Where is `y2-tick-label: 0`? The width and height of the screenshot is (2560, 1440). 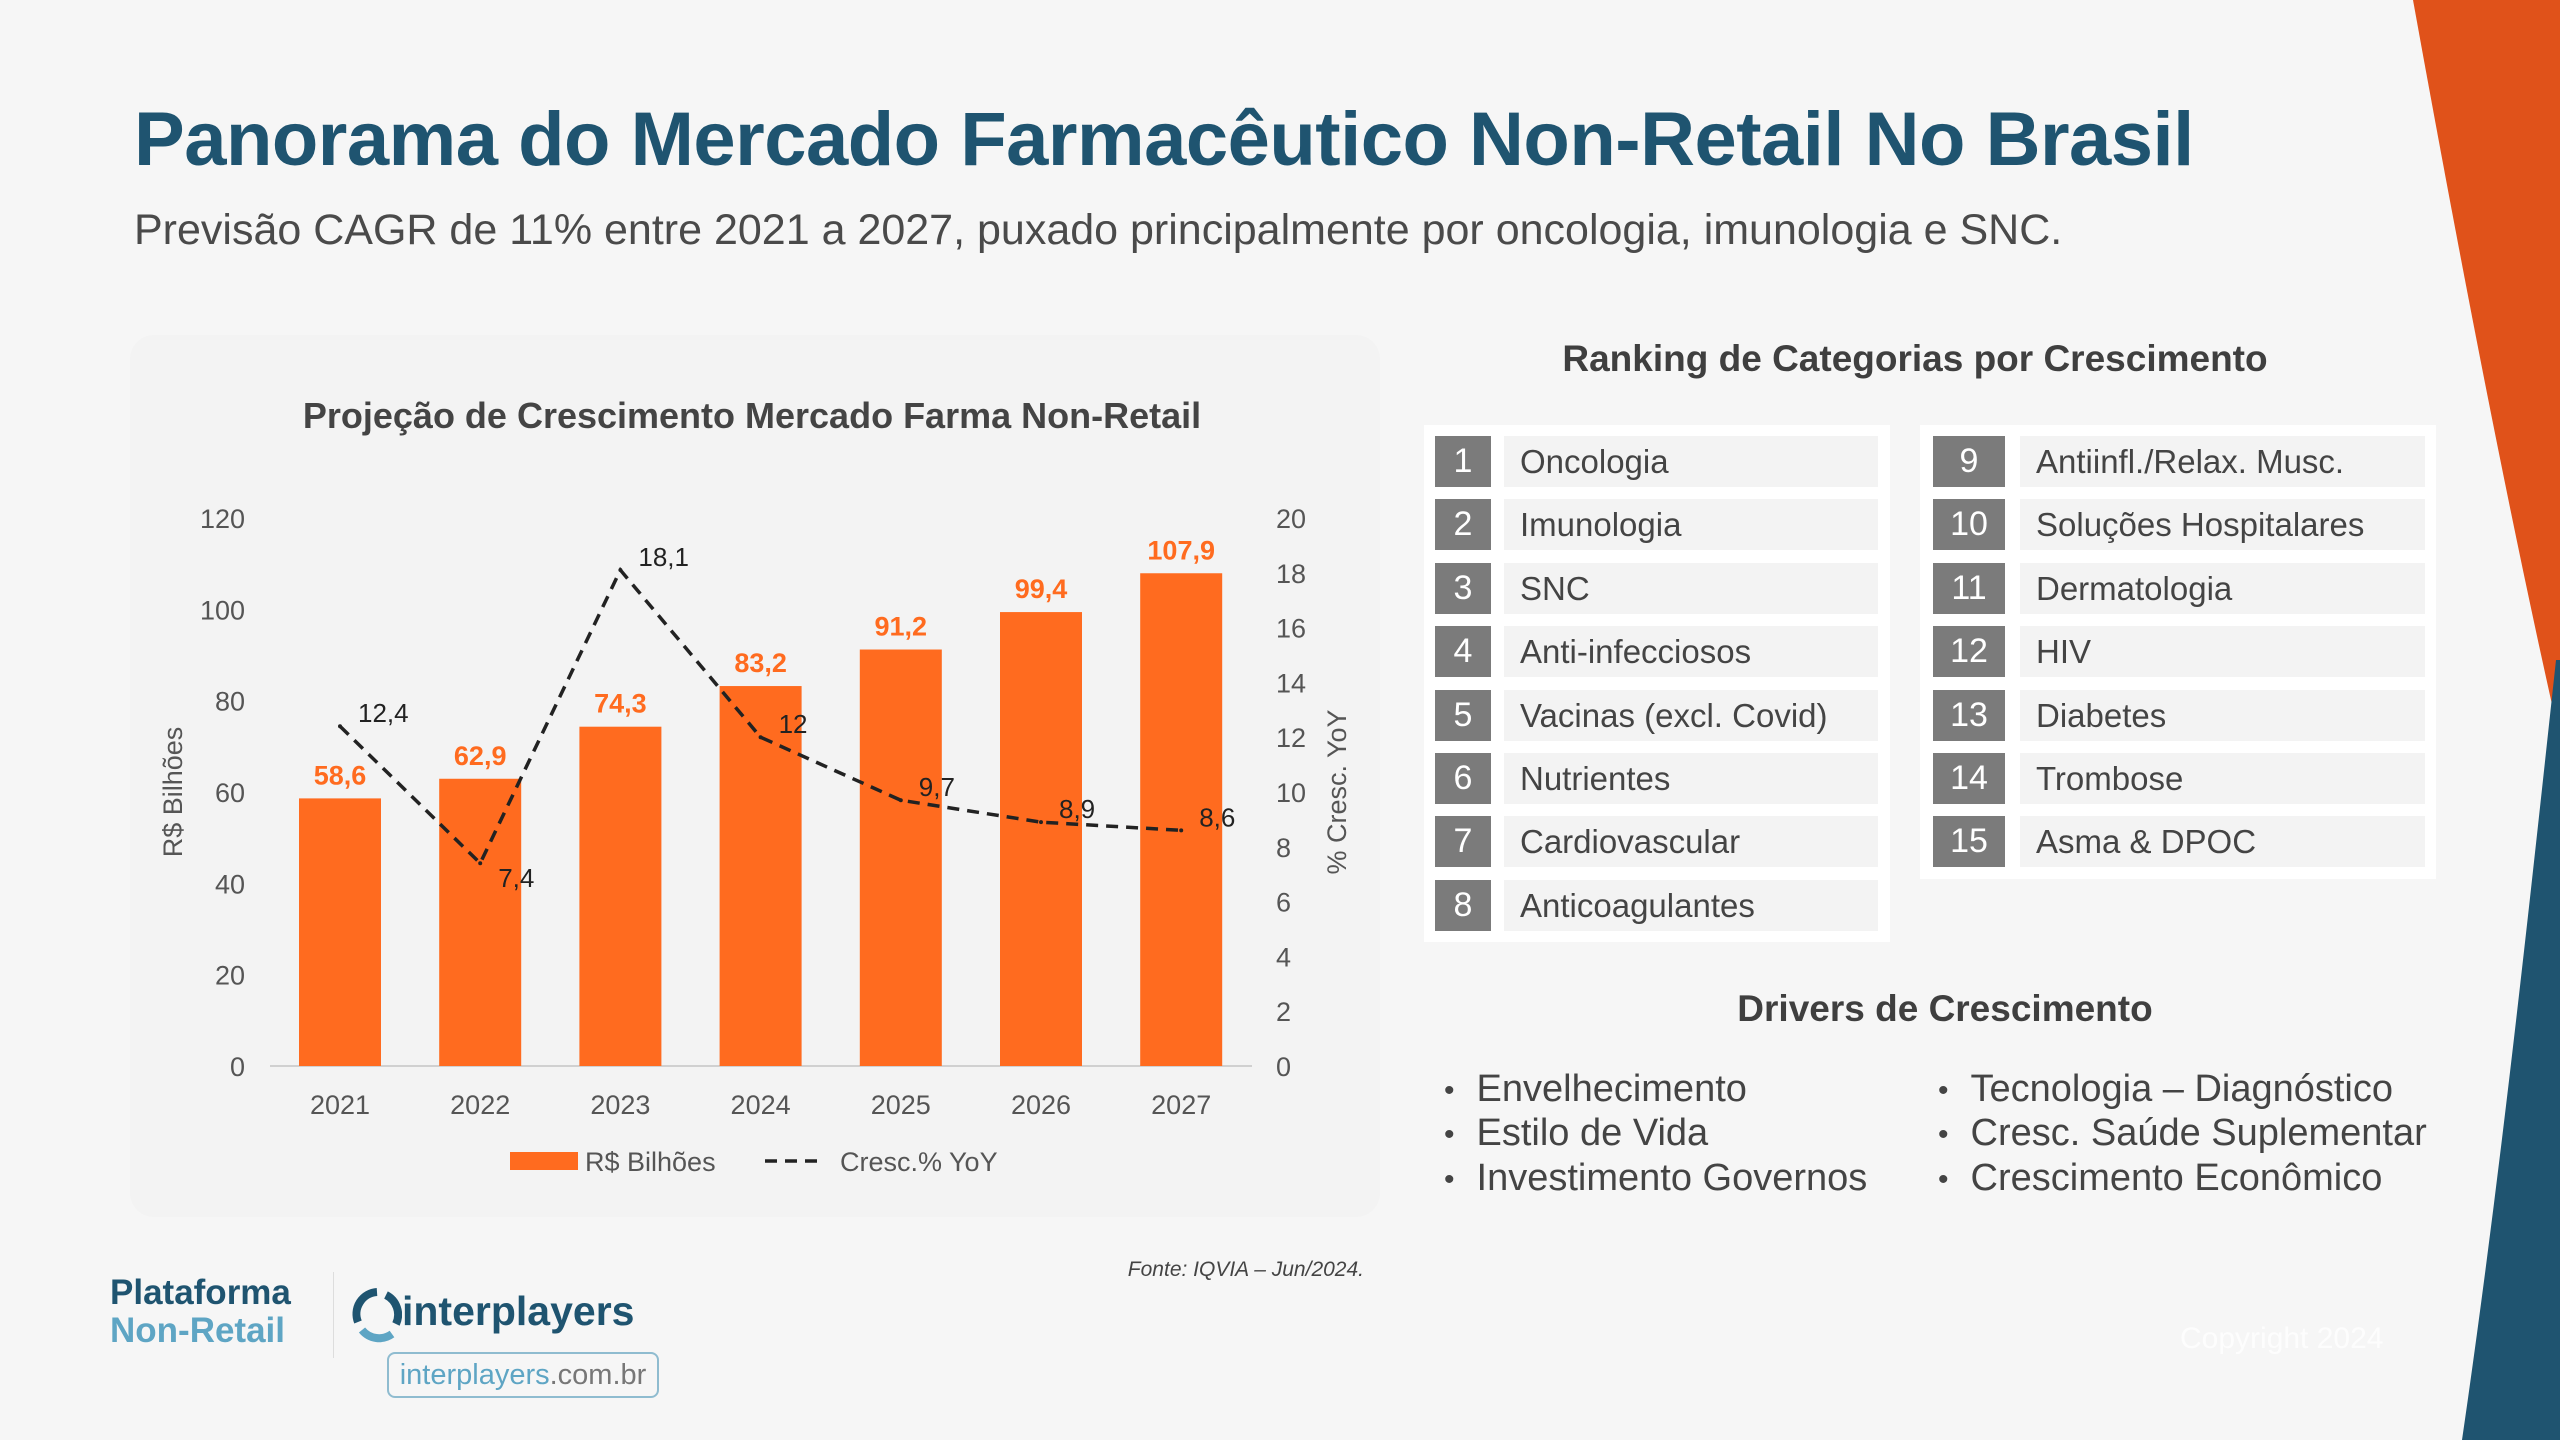
y2-tick-label: 0 is located at coordinates (1283, 1067).